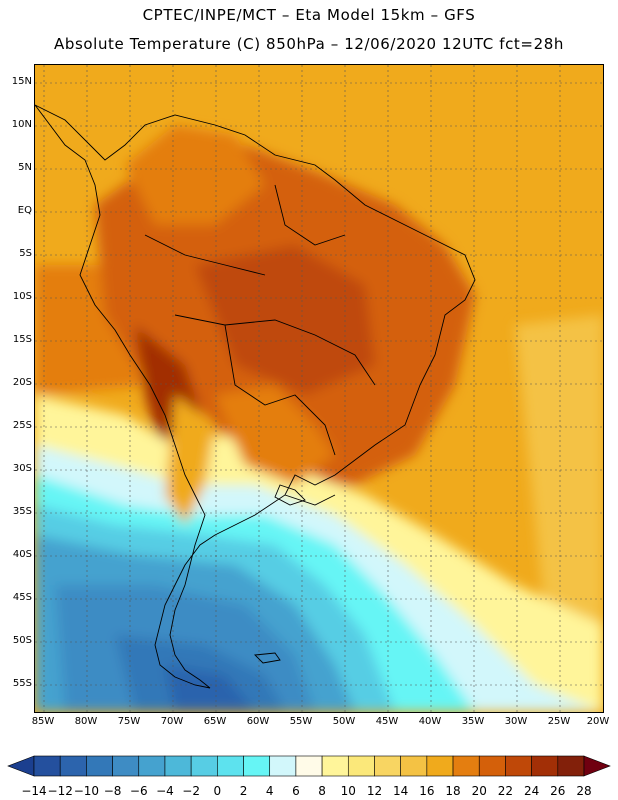 The image size is (618, 800). Describe the element at coordinates (25, 253) in the screenshot. I see `lat-label: 5S` at that location.